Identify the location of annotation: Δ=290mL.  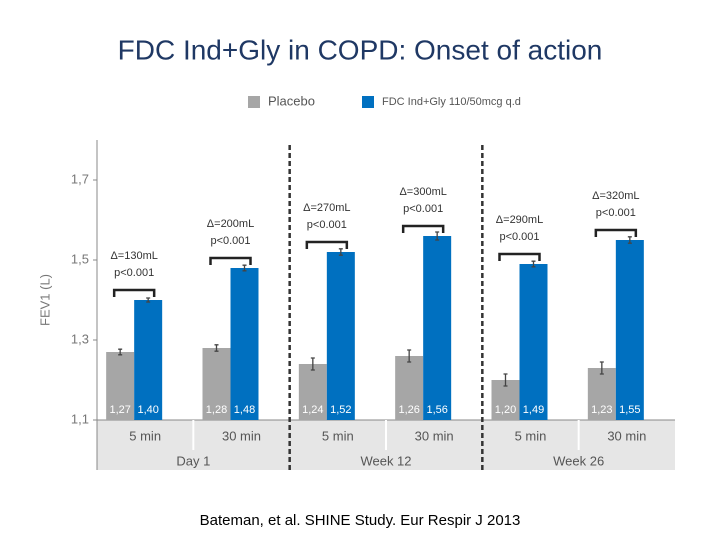
(519, 220).